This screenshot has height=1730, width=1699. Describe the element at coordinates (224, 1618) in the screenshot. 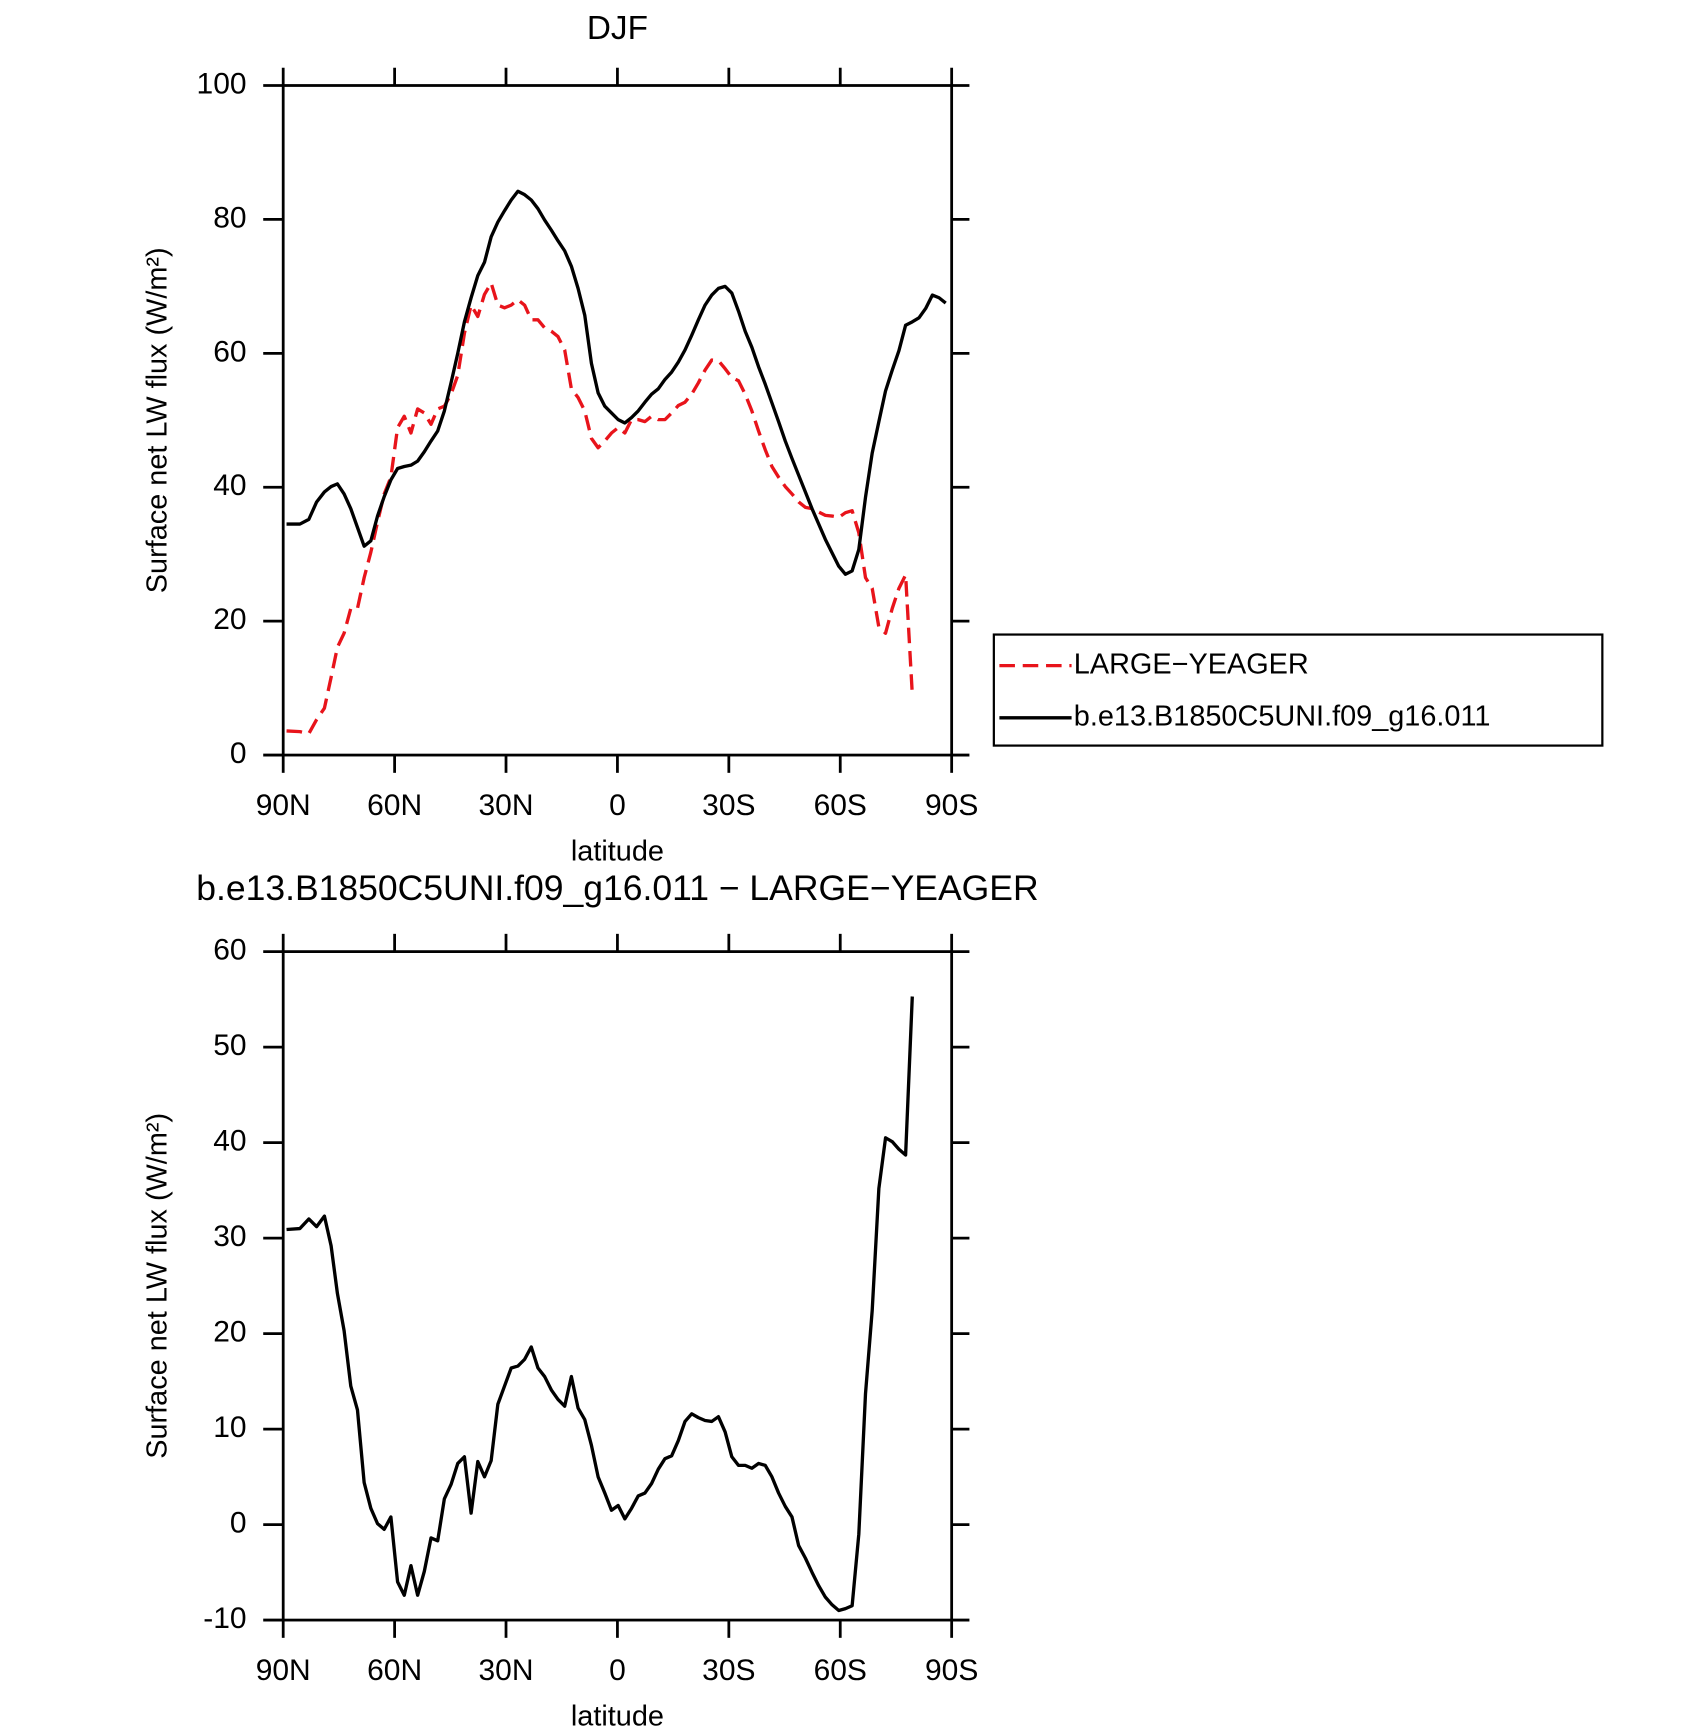

I see `y-tick-label: -10` at that location.